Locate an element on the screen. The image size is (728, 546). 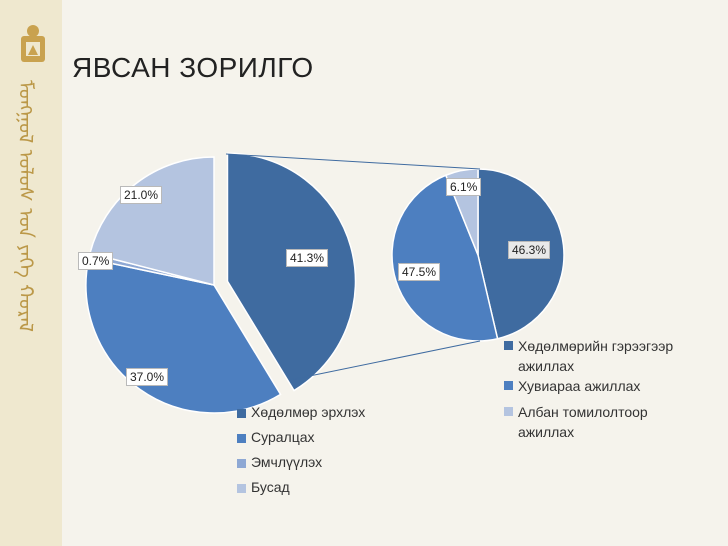
legend-item: Суралцах is located at coordinates (301, 437).